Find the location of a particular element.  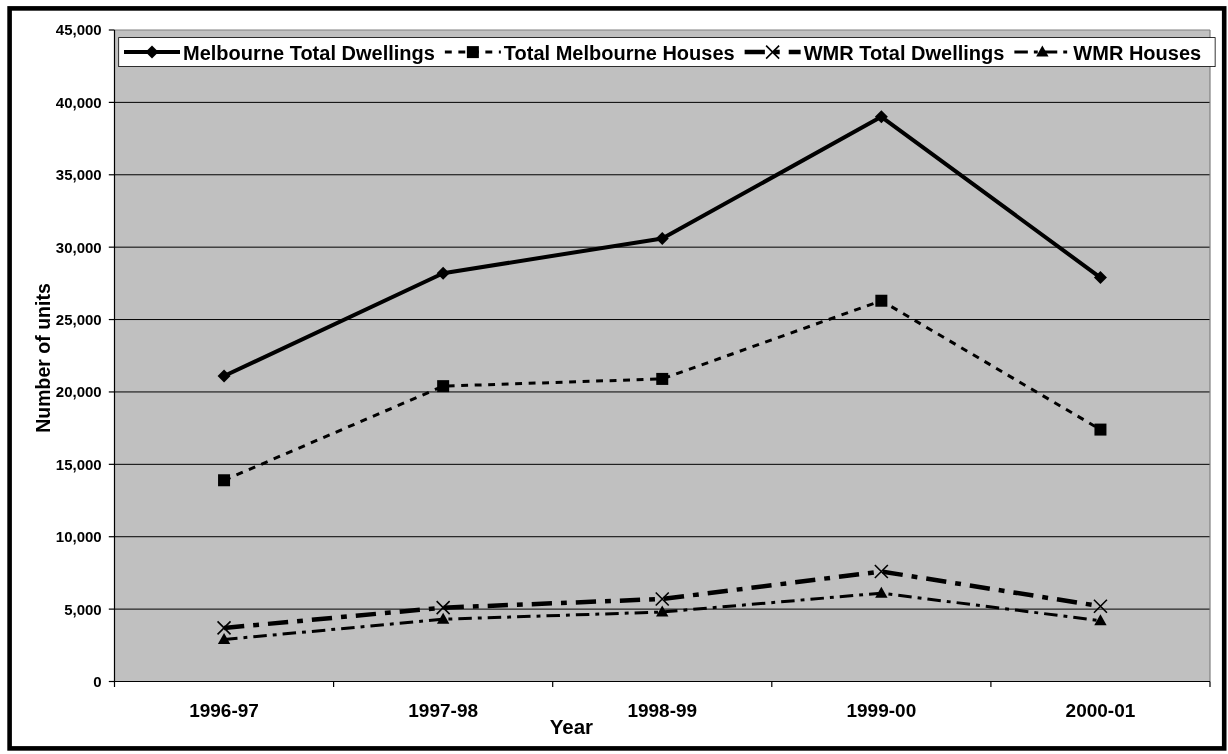

y-tick-label: 15,000 is located at coordinates (78, 464).